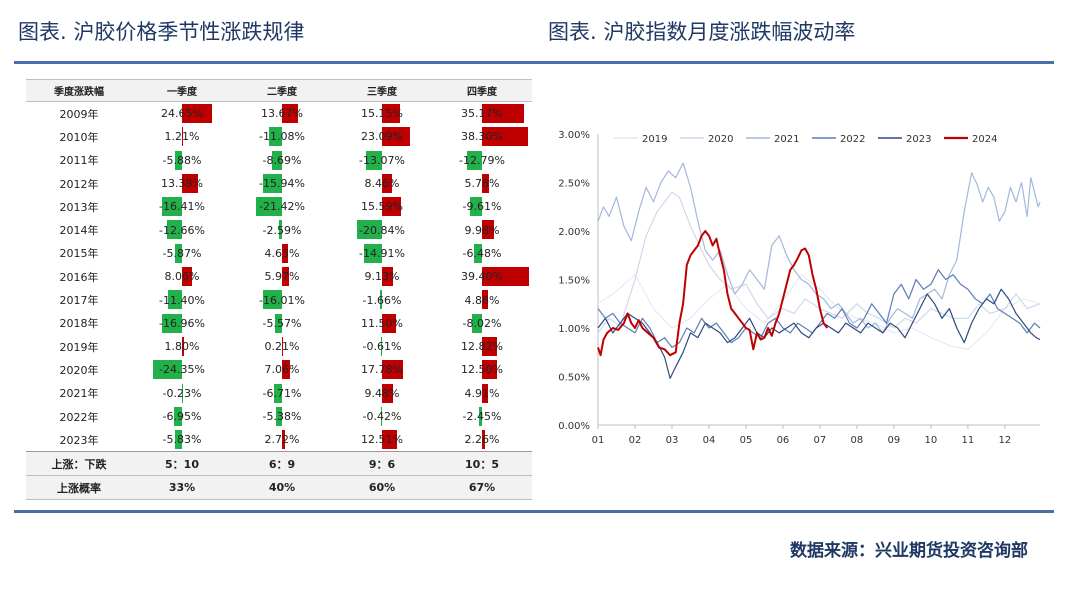 This screenshot has height=616, width=1080. I want to click on header-q4: 四季度, so click(482, 90).